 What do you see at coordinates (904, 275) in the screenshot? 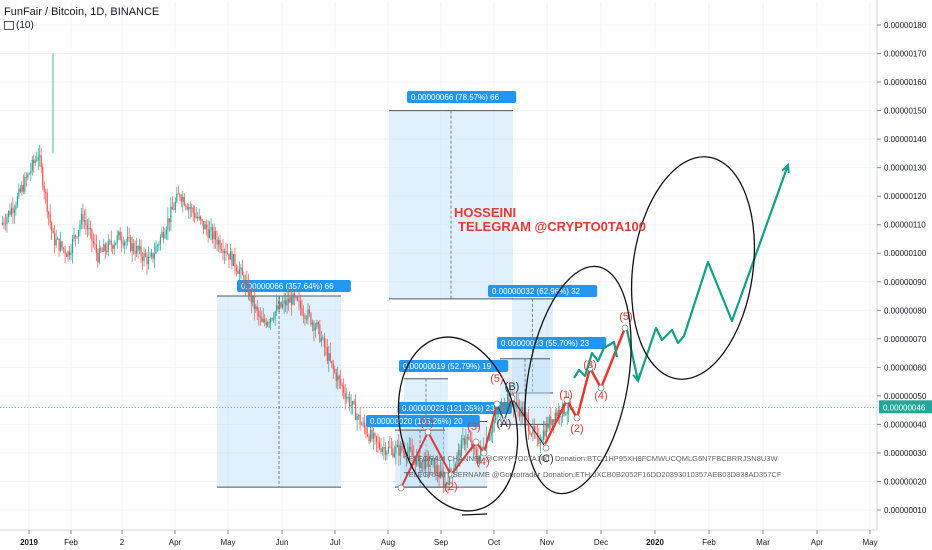
I see `price-axis-bg` at bounding box center [904, 275].